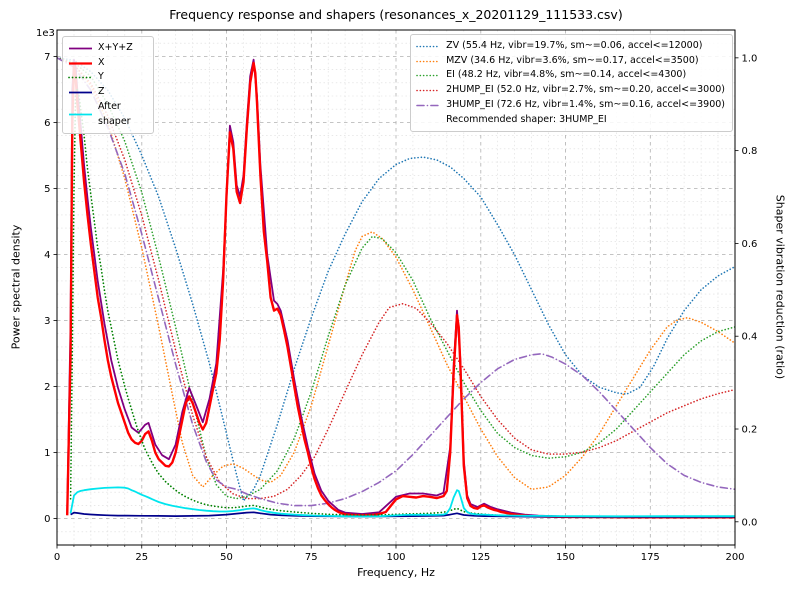  Describe the element at coordinates (565, 557) in the screenshot. I see `x-tick-label: 150` at that location.